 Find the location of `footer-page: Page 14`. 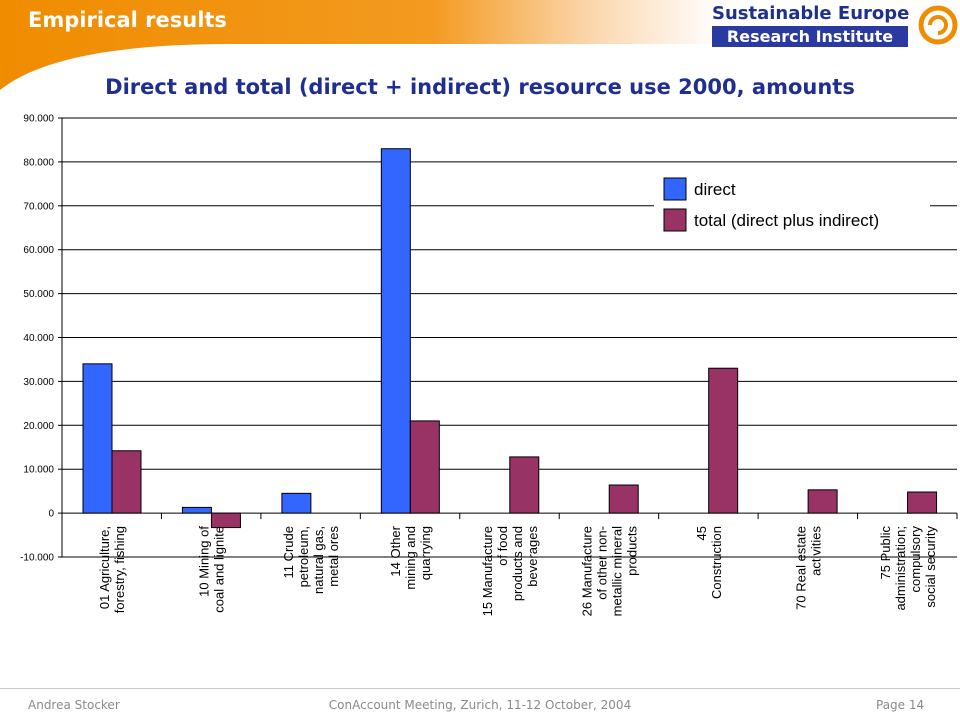

footer-page: Page 14 is located at coordinates (900, 705).